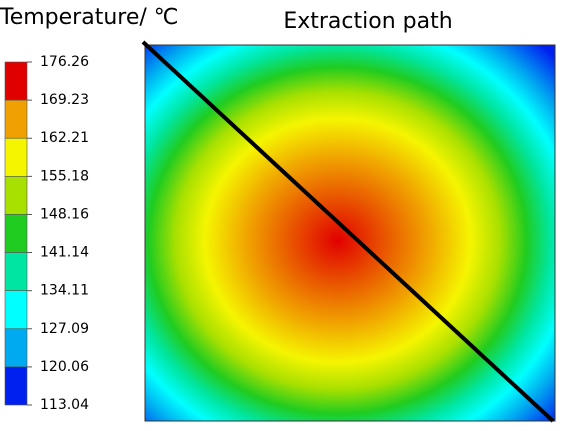 The height and width of the screenshot is (431, 565). I want to click on colorbar-tick-label: 141.14, so click(64, 253).